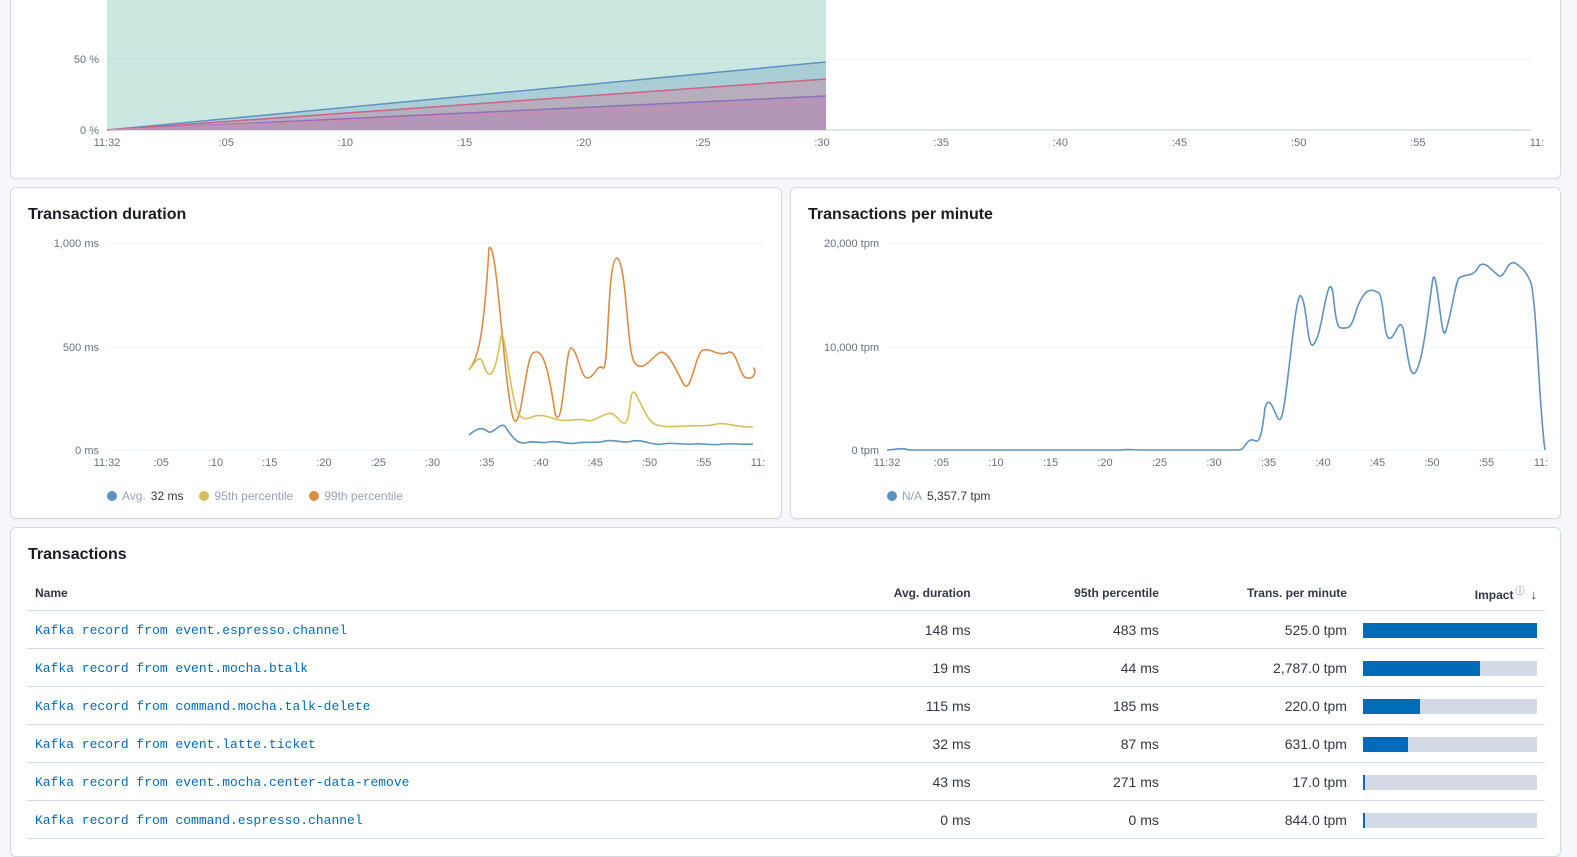  Describe the element at coordinates (1260, 593) in the screenshot. I see `column-header-tpm: Trans. per minute` at that location.